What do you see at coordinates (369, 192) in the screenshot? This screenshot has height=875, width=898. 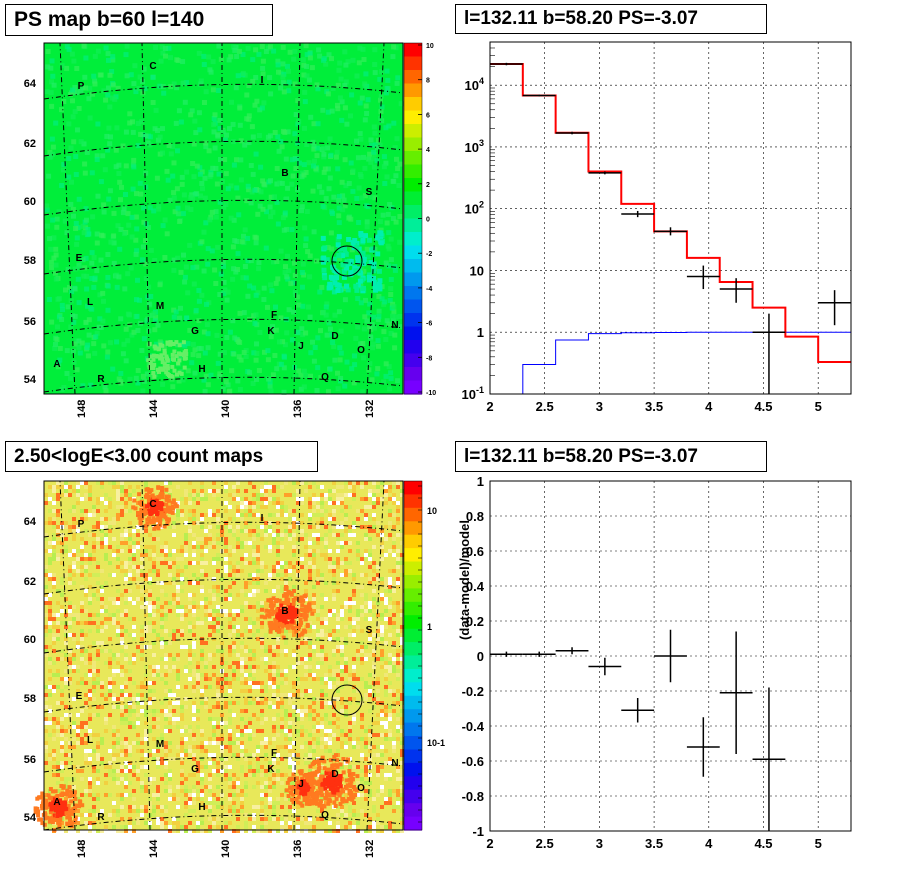 I see `source-label-s: S` at bounding box center [369, 192].